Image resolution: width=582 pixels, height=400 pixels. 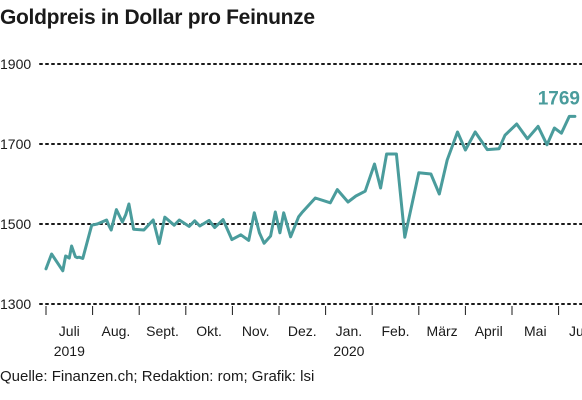 I want to click on month-label: Dez., so click(x=302, y=331).